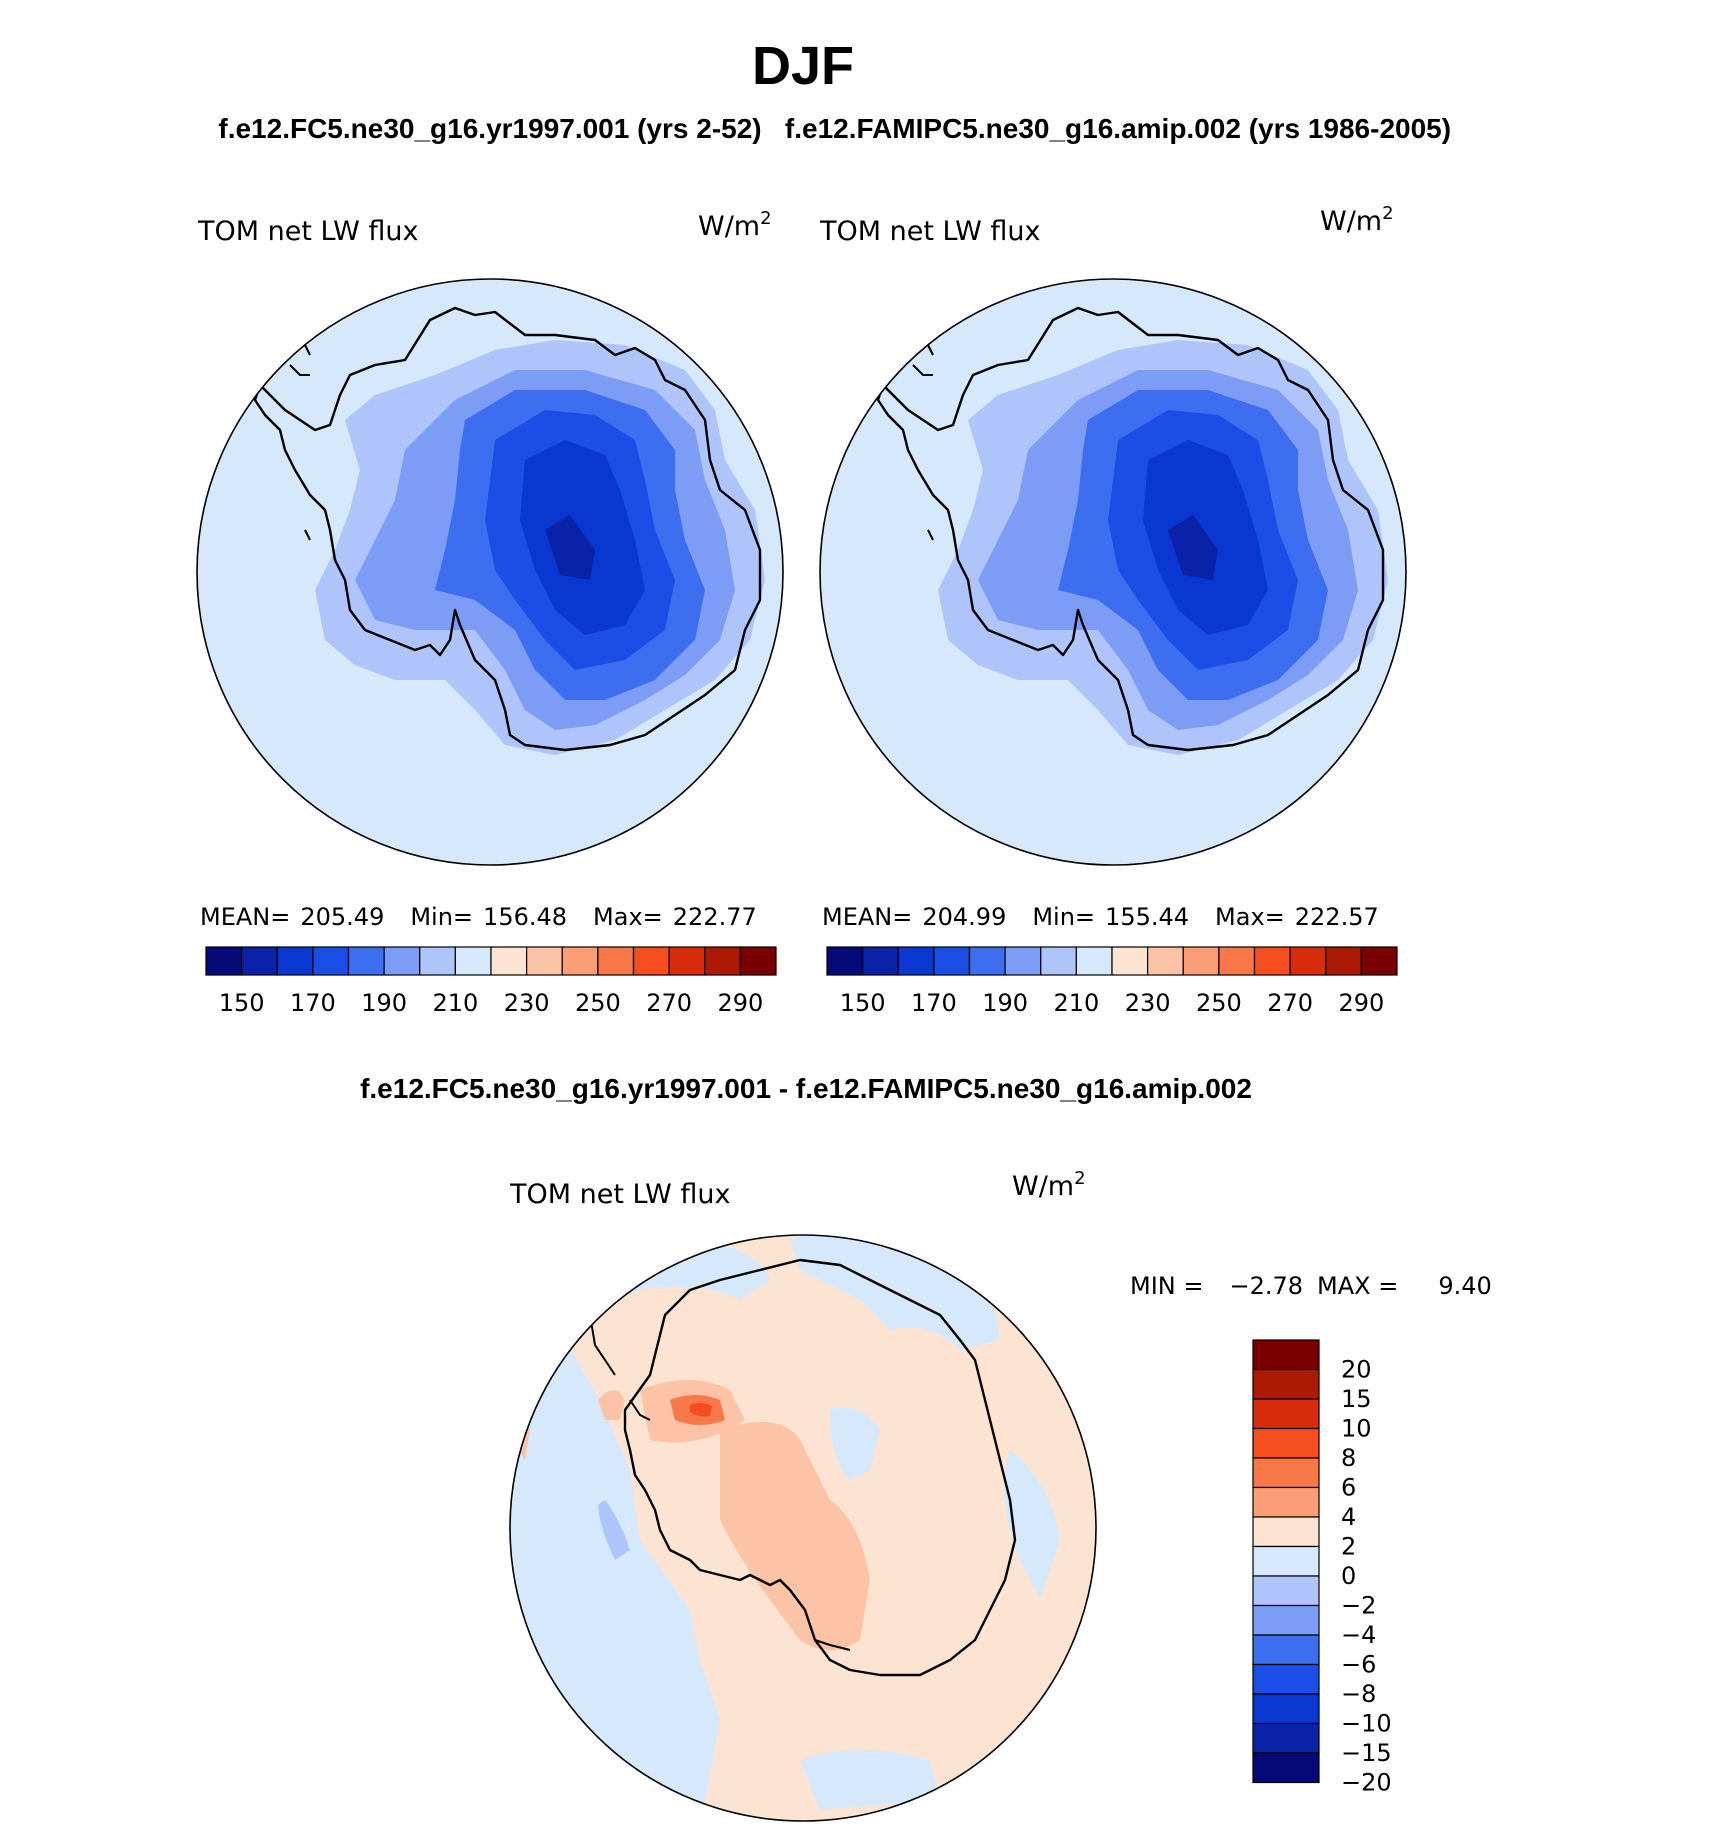 This screenshot has width=1710, height=1840. I want to click on panel1-colorbar-tick-label: 230, so click(527, 1003).